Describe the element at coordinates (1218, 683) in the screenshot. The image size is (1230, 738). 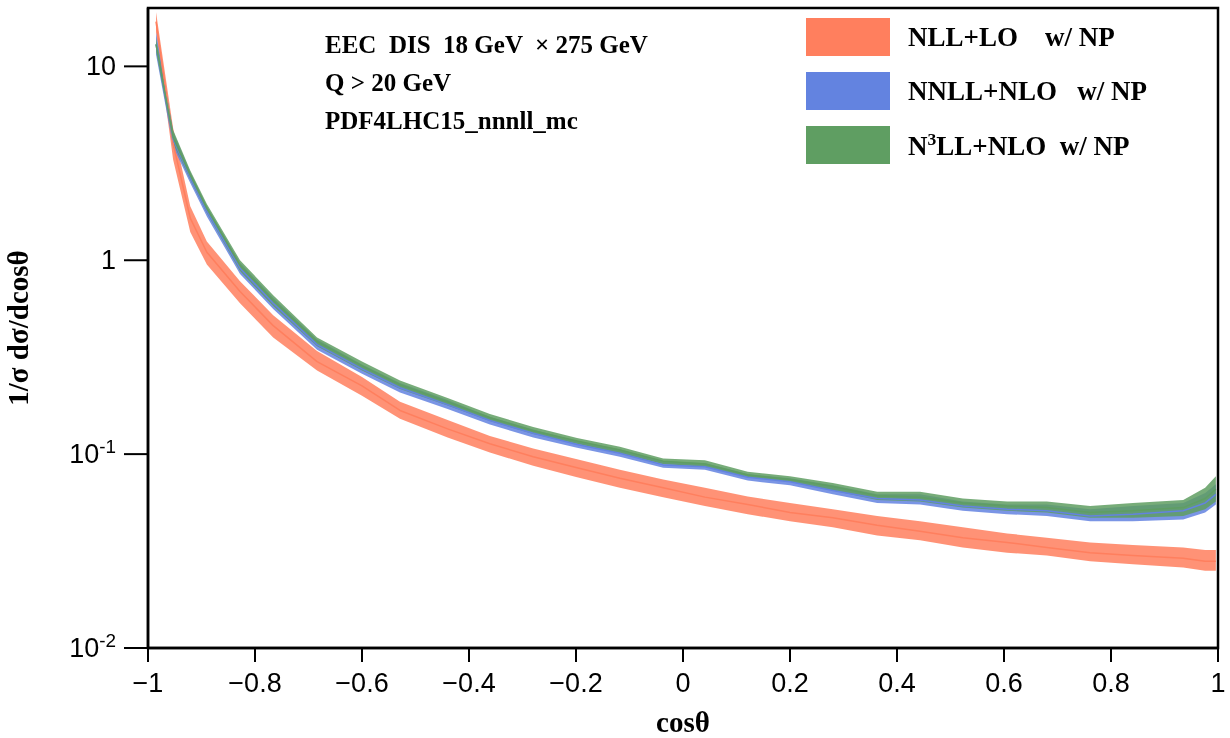
I see `x-tick-label: 1` at that location.